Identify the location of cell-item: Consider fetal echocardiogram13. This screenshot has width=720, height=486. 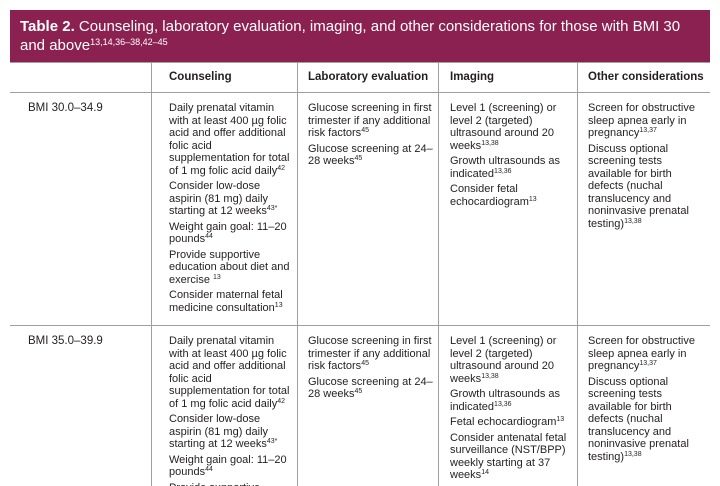
(511, 195).